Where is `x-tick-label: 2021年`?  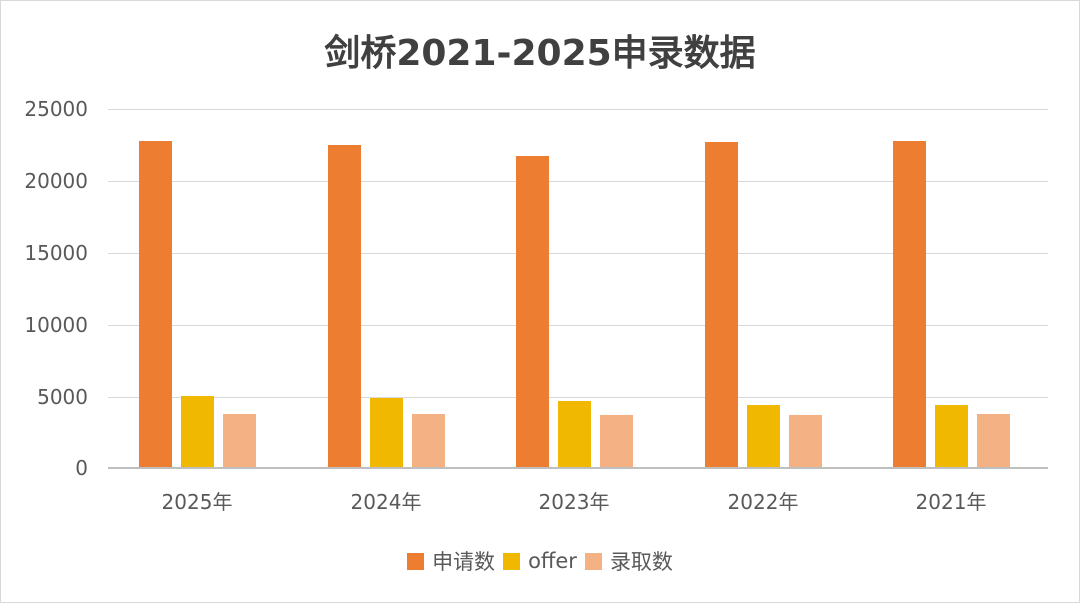 x-tick-label: 2021年 is located at coordinates (951, 502).